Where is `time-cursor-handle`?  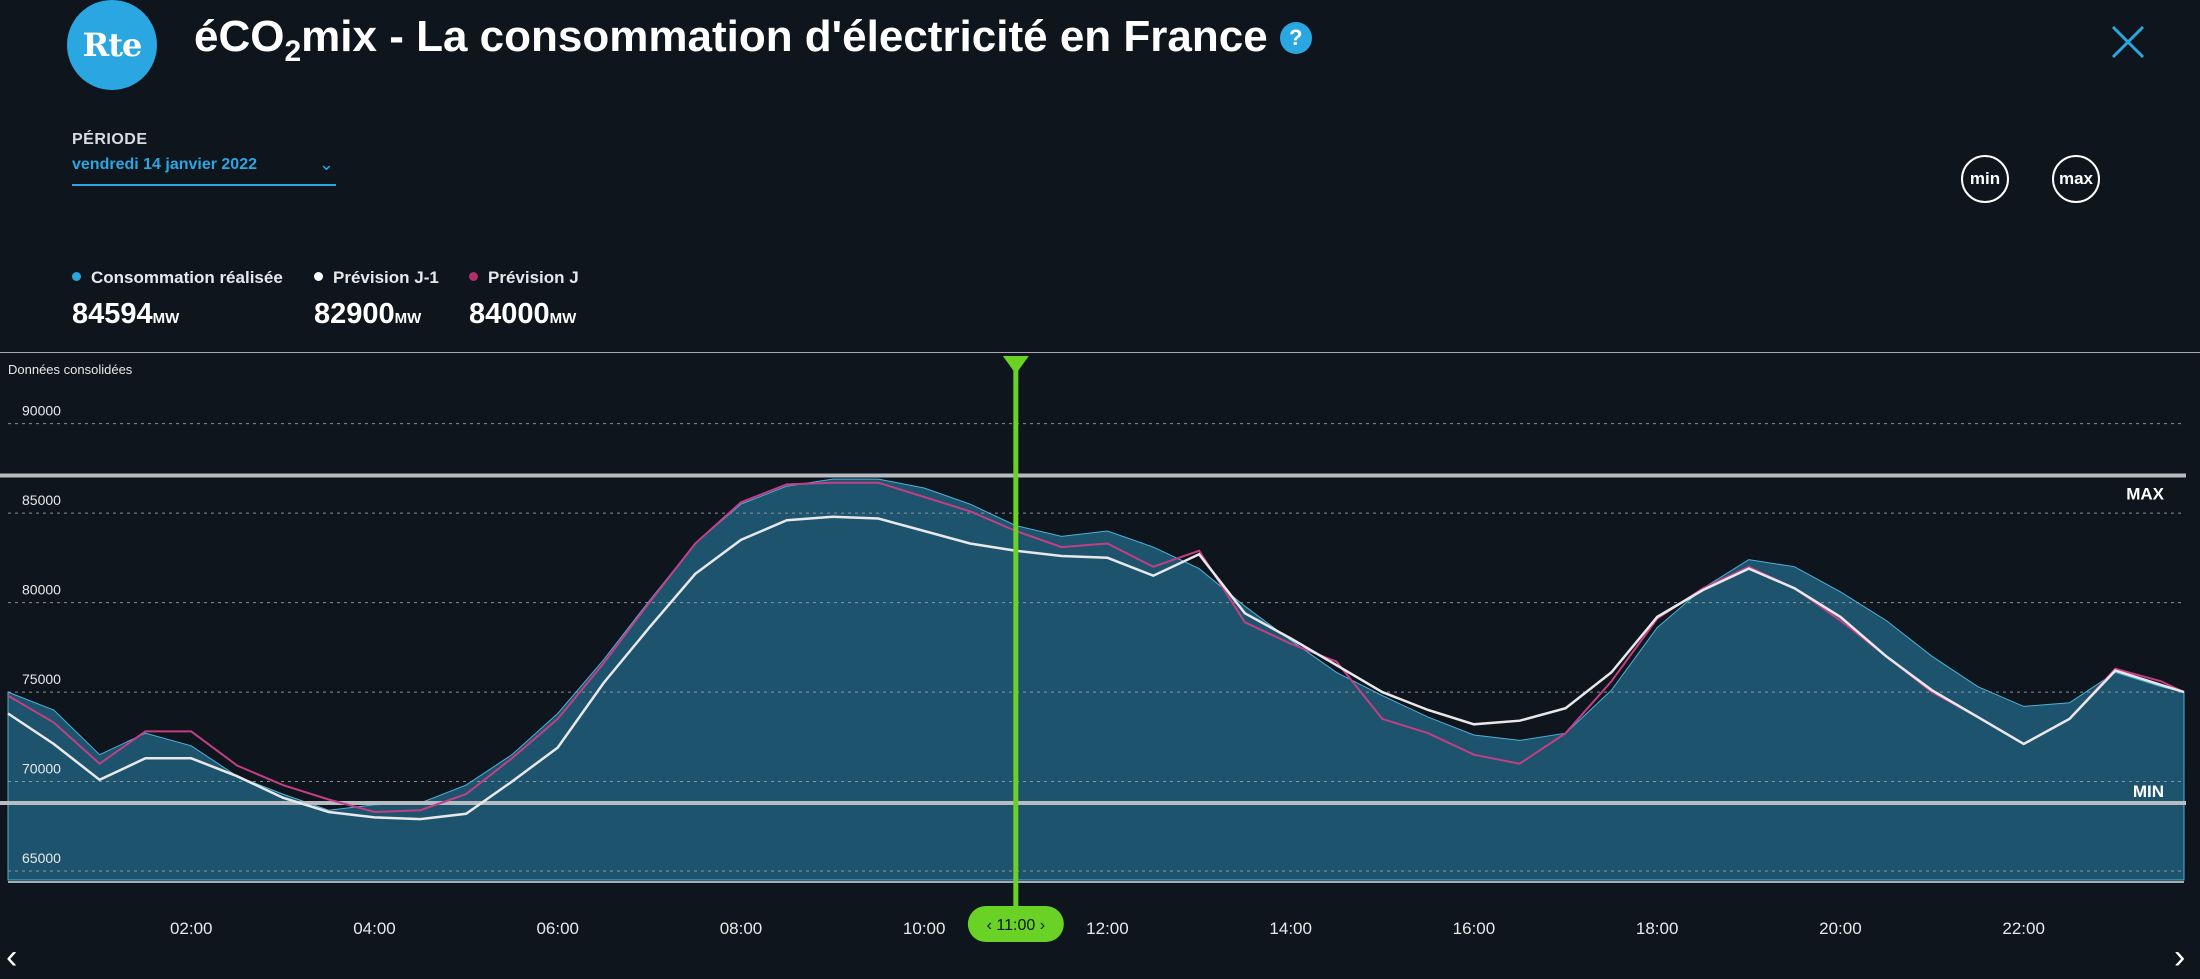
time-cursor-handle is located at coordinates (1015, 365).